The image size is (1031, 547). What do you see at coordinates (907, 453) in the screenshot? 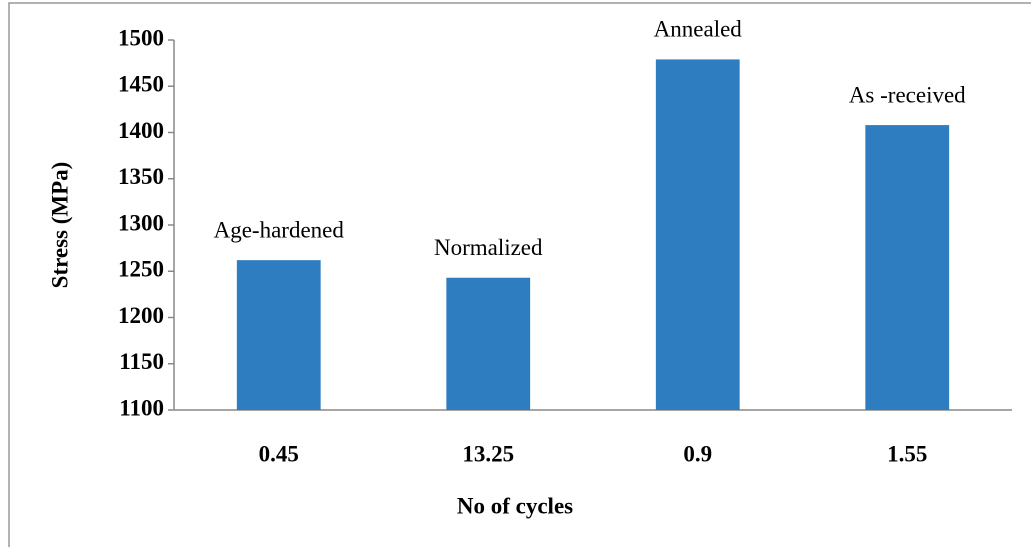
I see `x-tick-label: 1.55` at bounding box center [907, 453].